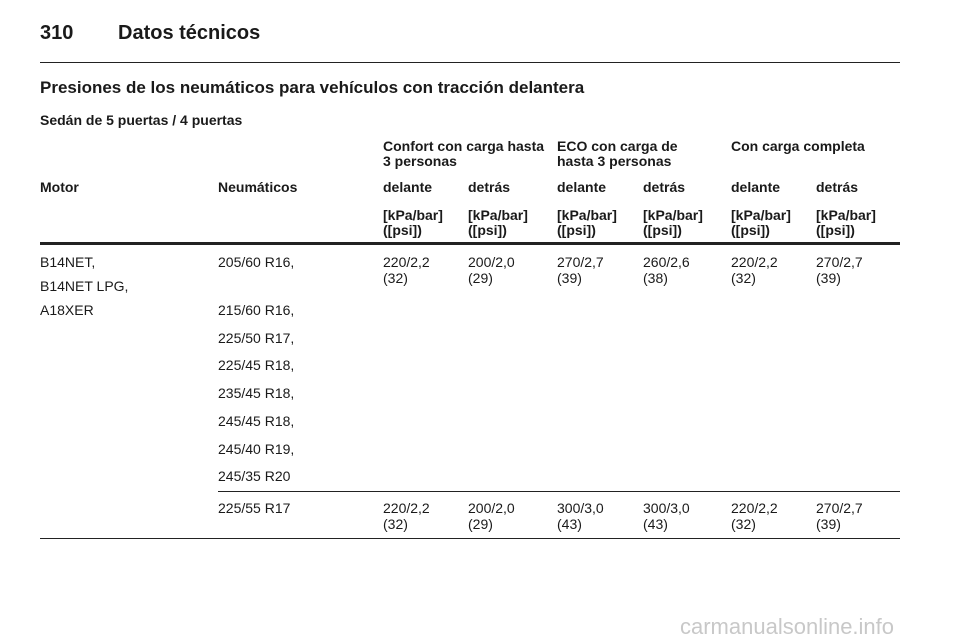 The width and height of the screenshot is (960, 642). What do you see at coordinates (57, 33) in the screenshot?
I see `page-number: 310` at bounding box center [57, 33].